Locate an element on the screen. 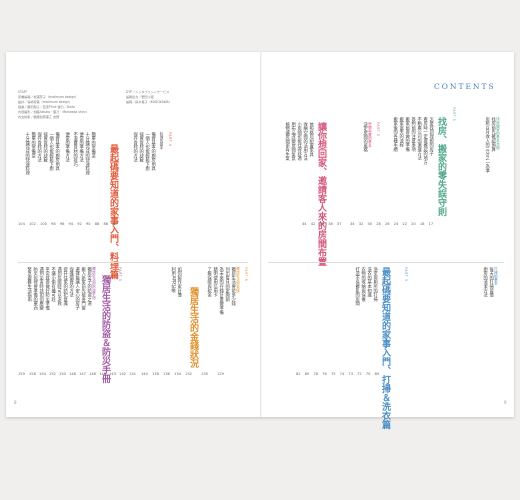 Image resolution: width=520 pixels, height=500 pixels. page-number: 100 is located at coordinates (43, 224).